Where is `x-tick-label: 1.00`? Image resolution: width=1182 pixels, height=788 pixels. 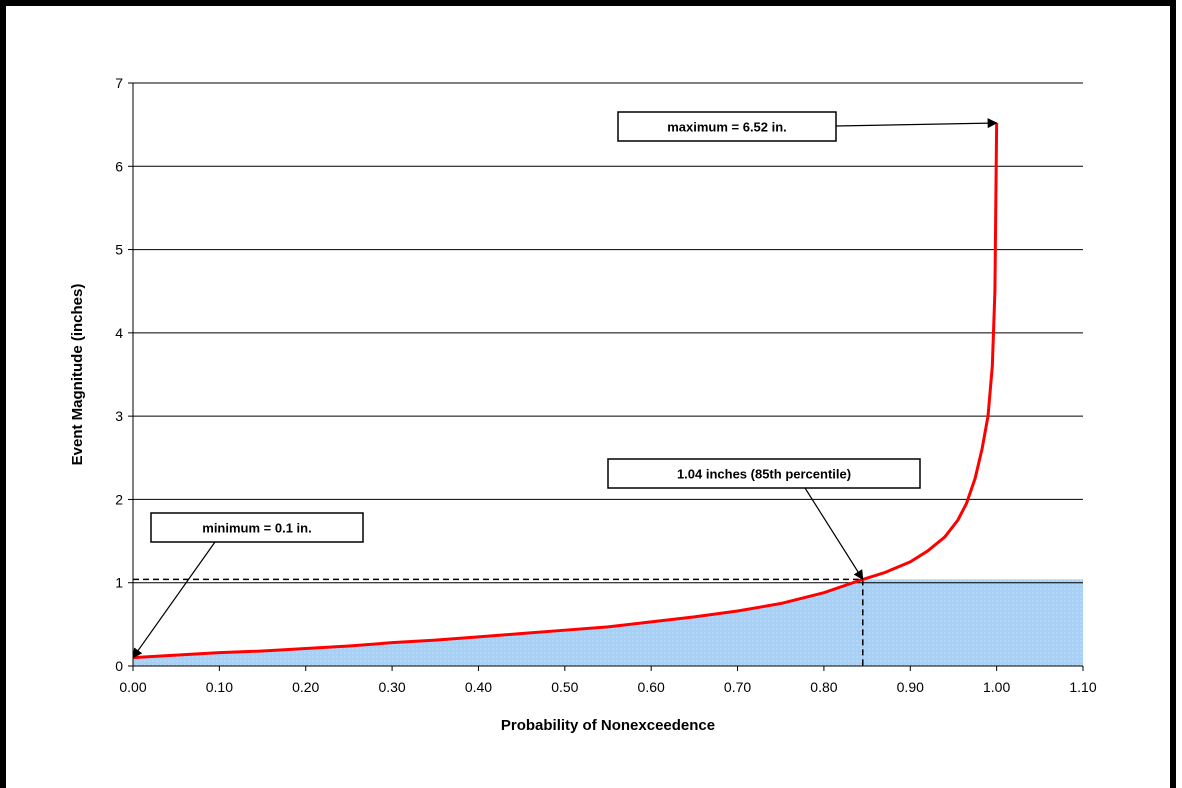
x-tick-label: 1.00 is located at coordinates (996, 687).